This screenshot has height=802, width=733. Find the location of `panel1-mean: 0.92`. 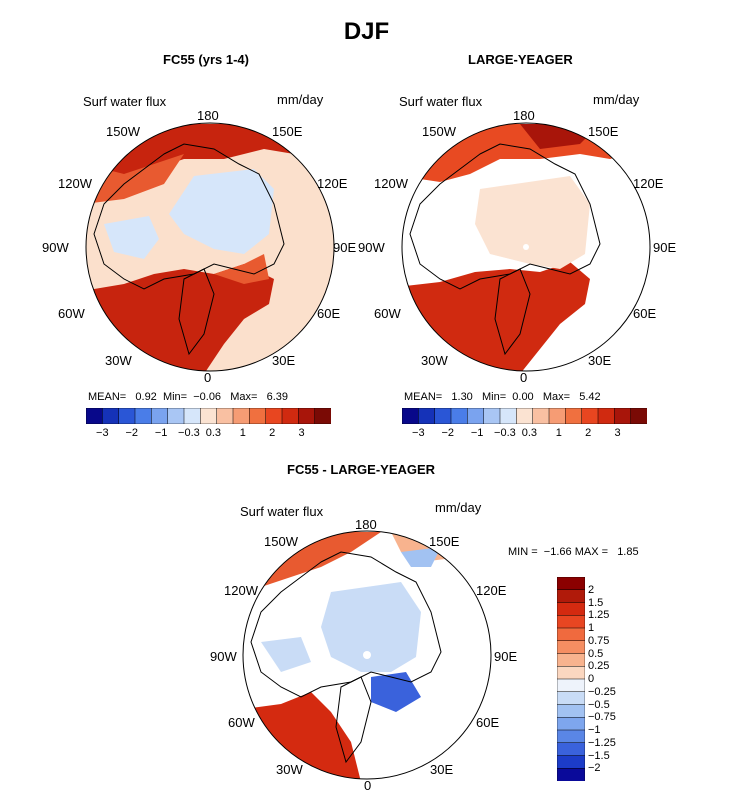

panel1-mean: 0.92 is located at coordinates (146, 397).